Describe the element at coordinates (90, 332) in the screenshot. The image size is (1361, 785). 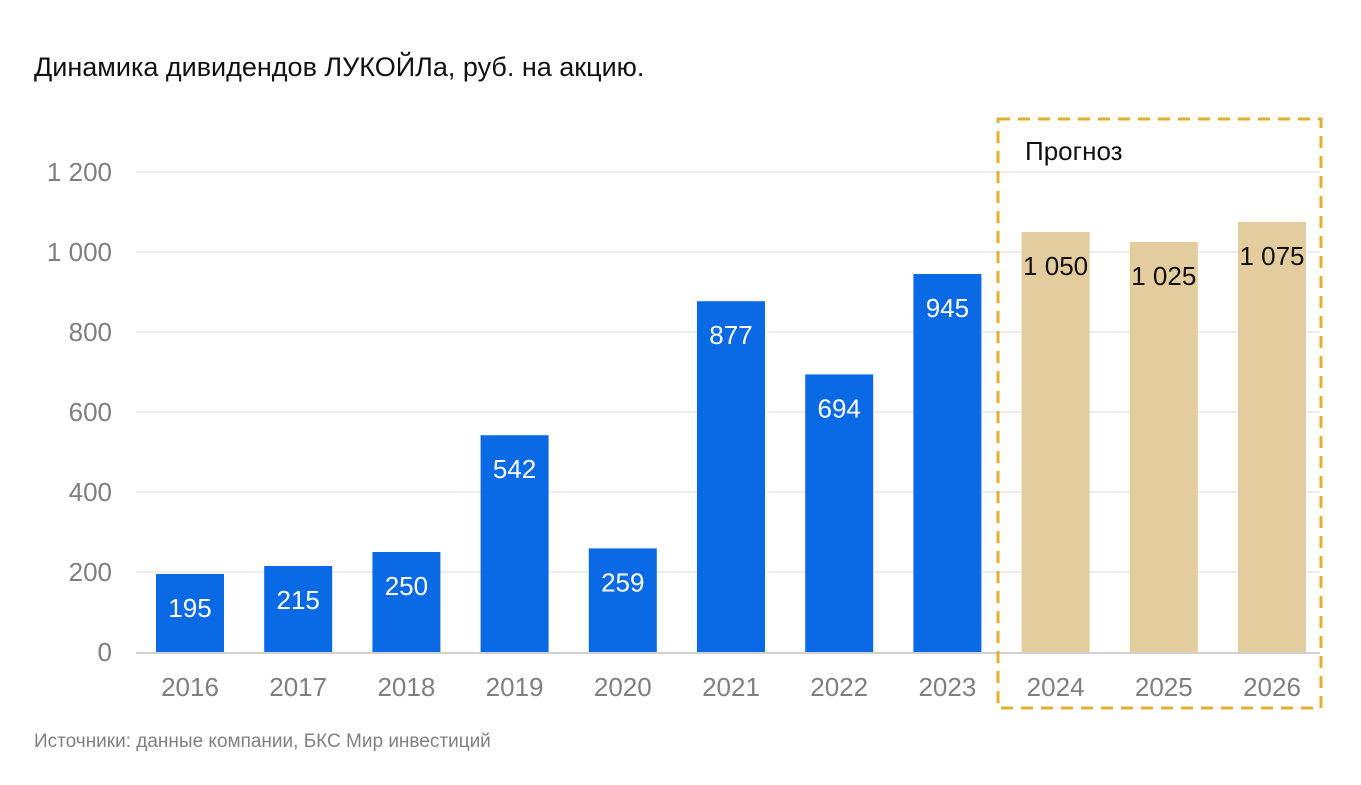
I see `y-tick-label: 800` at that location.